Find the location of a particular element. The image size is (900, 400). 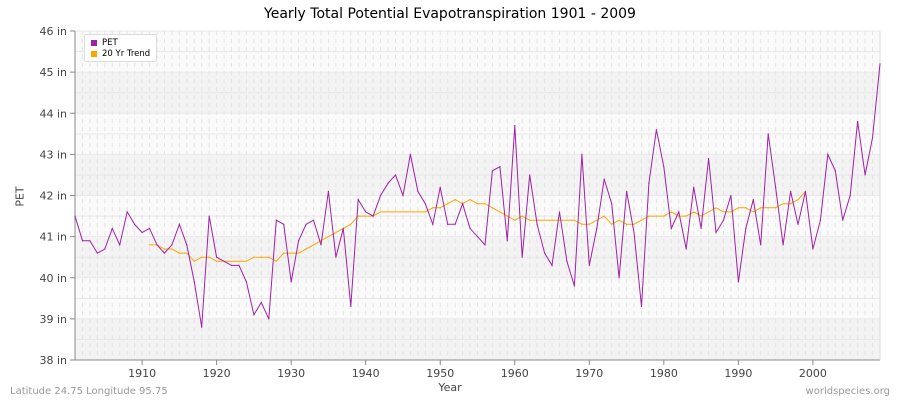

legend-swatch-trend is located at coordinates (94, 53).